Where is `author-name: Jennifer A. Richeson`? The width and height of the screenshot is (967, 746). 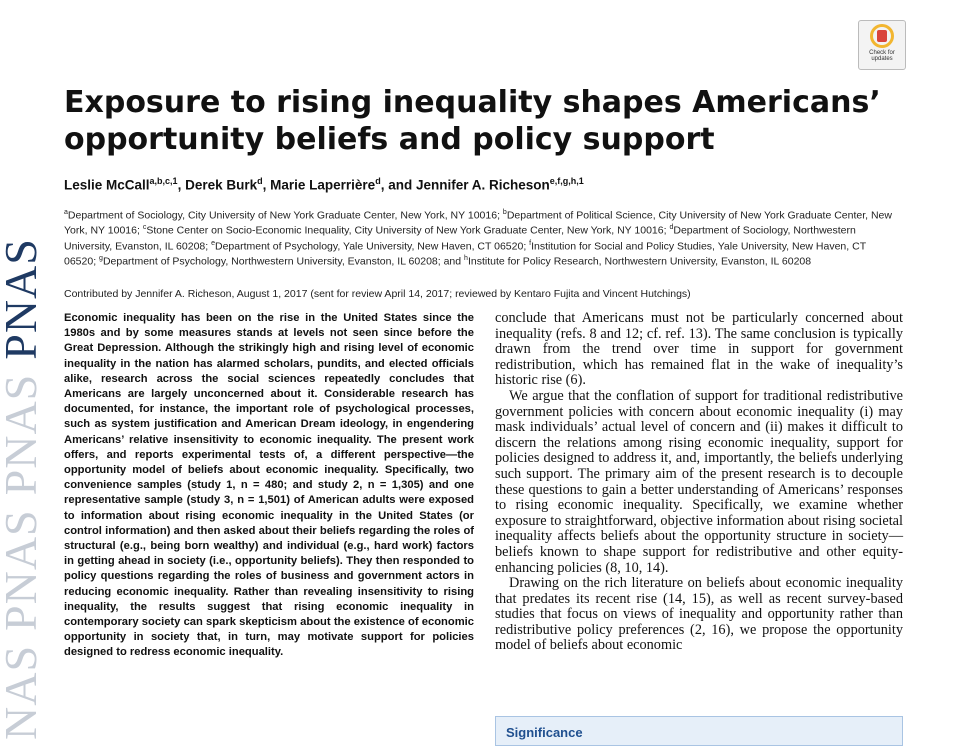 author-name: Jennifer A. Richeson is located at coordinates (482, 185).